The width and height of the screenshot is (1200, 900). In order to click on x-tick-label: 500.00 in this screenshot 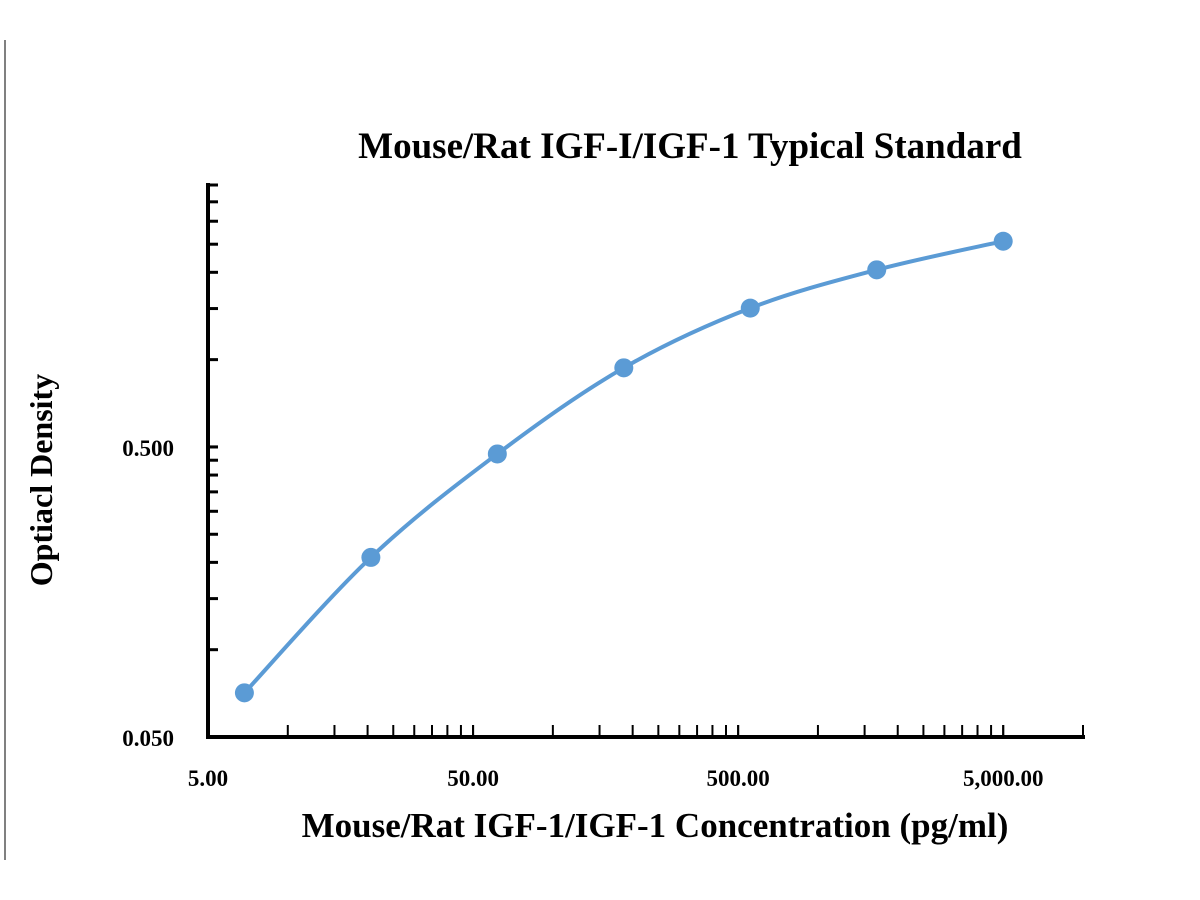, I will do `click(738, 778)`.